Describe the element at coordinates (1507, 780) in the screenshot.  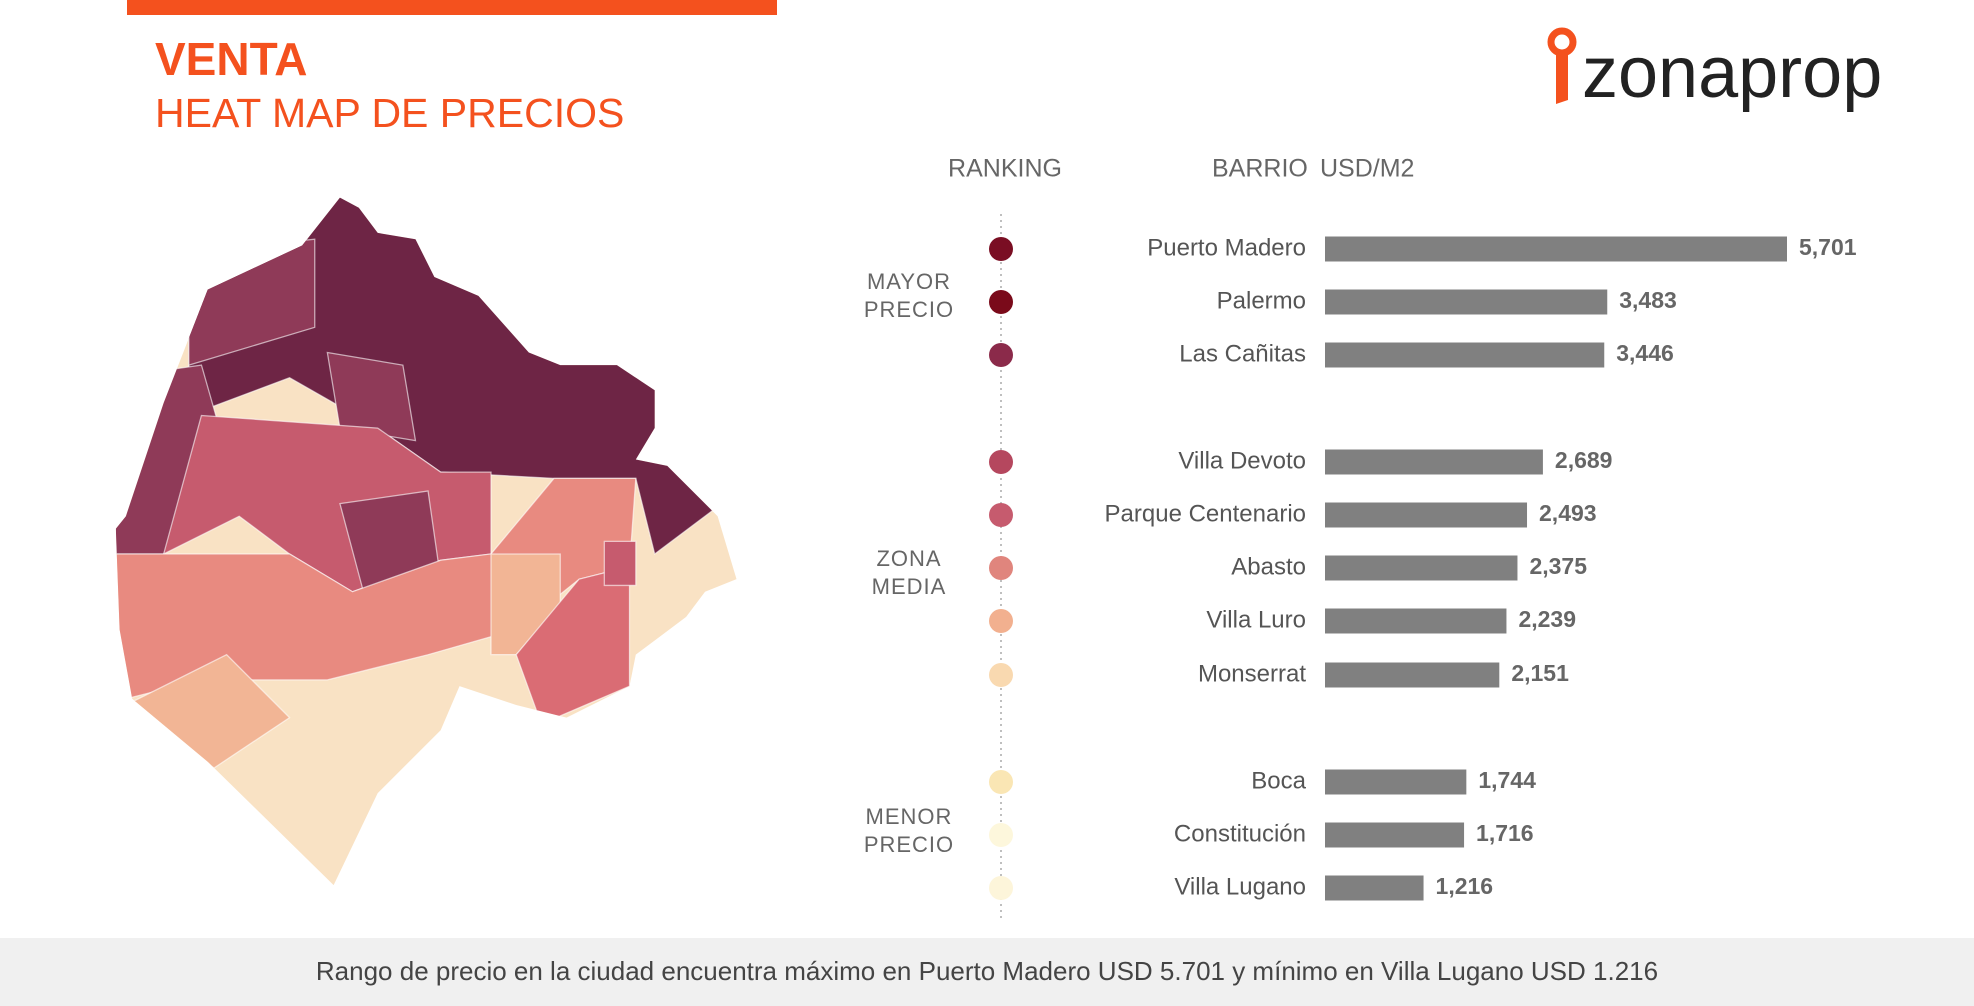
I see `value-label: 1,744` at that location.